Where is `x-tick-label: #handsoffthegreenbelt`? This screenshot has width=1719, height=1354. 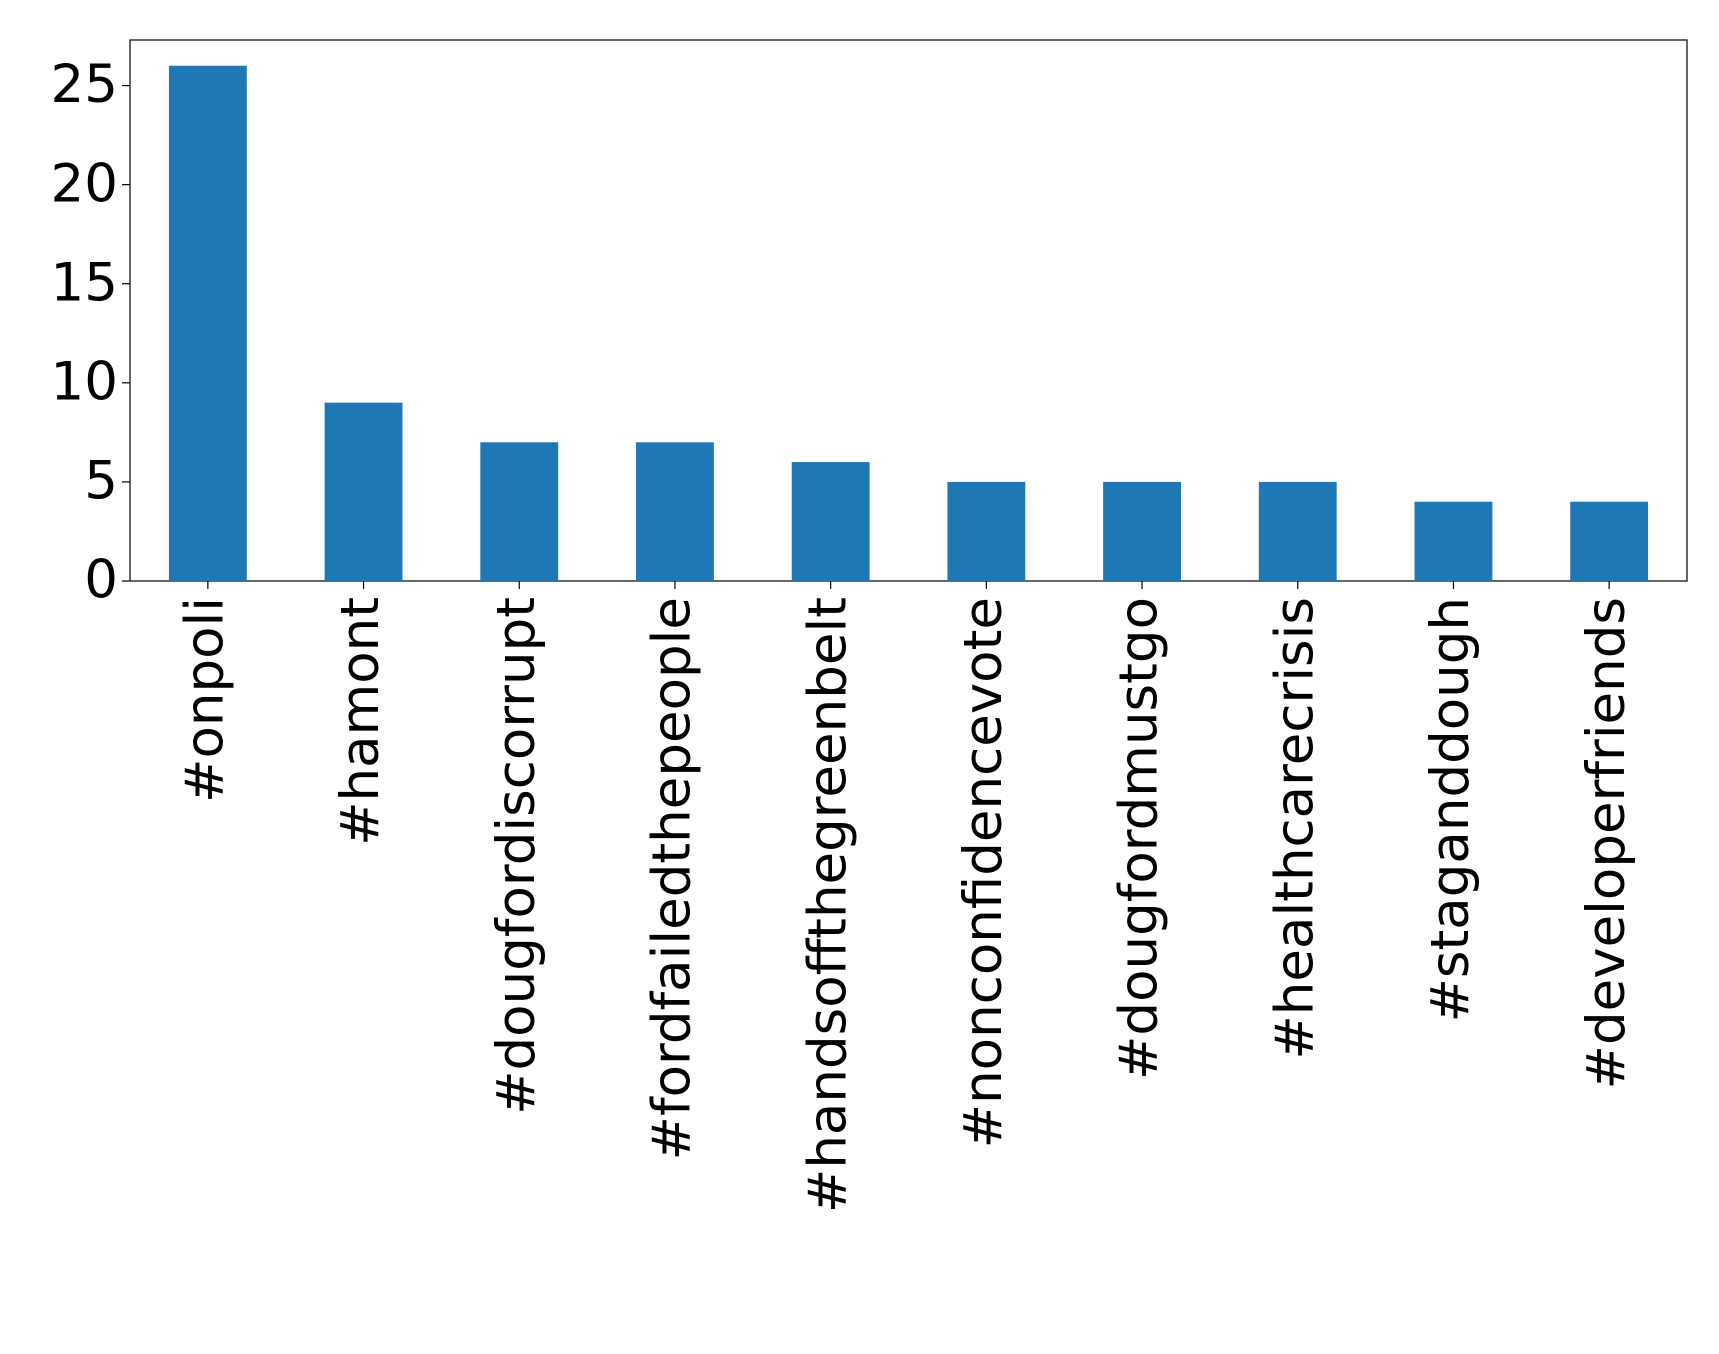 x-tick-label: #handsoffthegreenbelt is located at coordinates (827, 905).